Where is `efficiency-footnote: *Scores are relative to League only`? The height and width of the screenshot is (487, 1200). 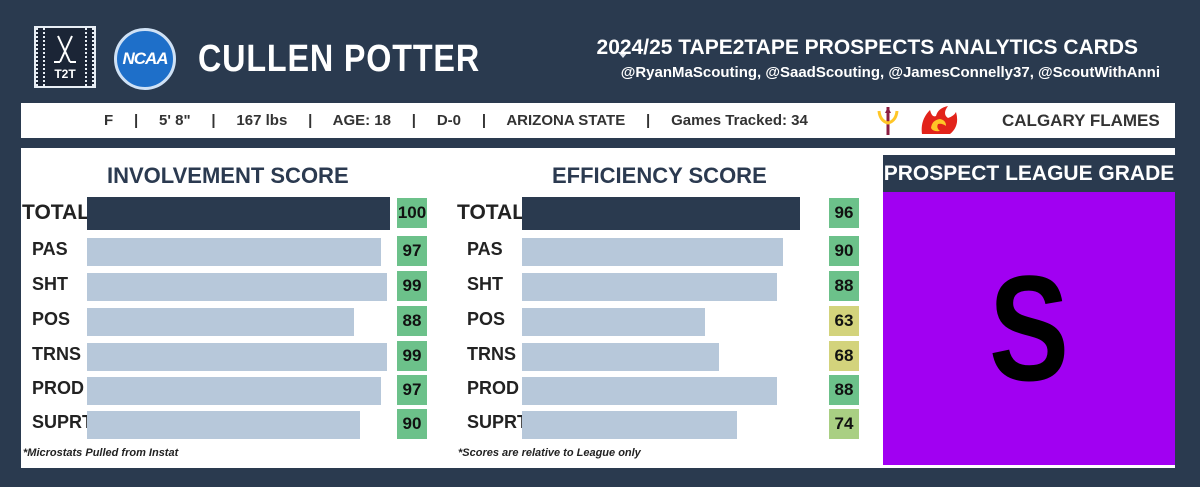
efficiency-footnote: *Scores are relative to League only is located at coordinates (549, 453).